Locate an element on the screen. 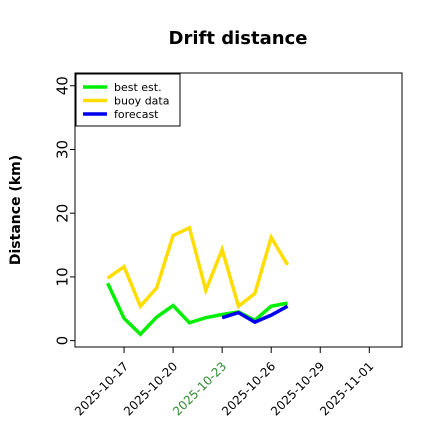 This screenshot has width=440, height=440. y-tick-label: 30 is located at coordinates (62, 149).